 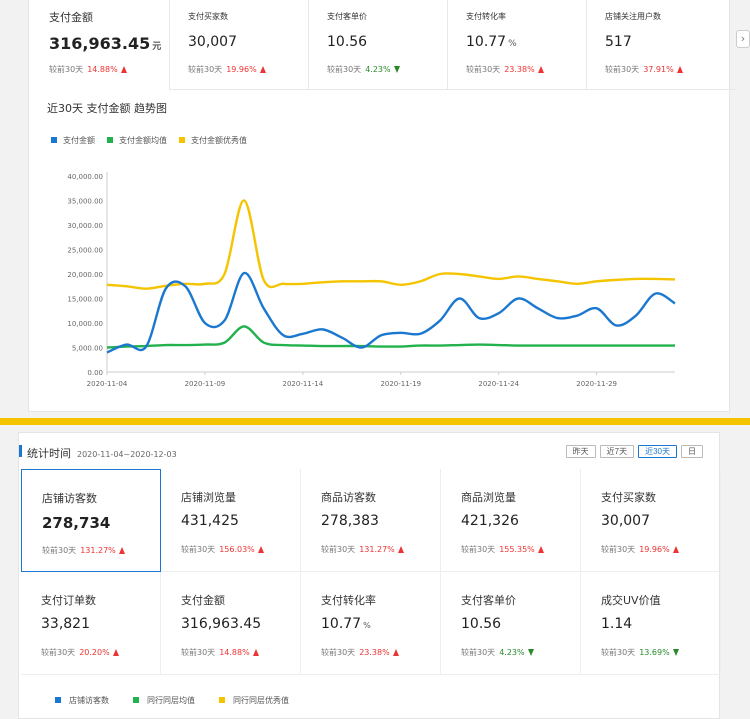 What do you see at coordinates (644, 69) in the screenshot?
I see `kpi-compare: 较前30天 37.91%` at bounding box center [644, 69].